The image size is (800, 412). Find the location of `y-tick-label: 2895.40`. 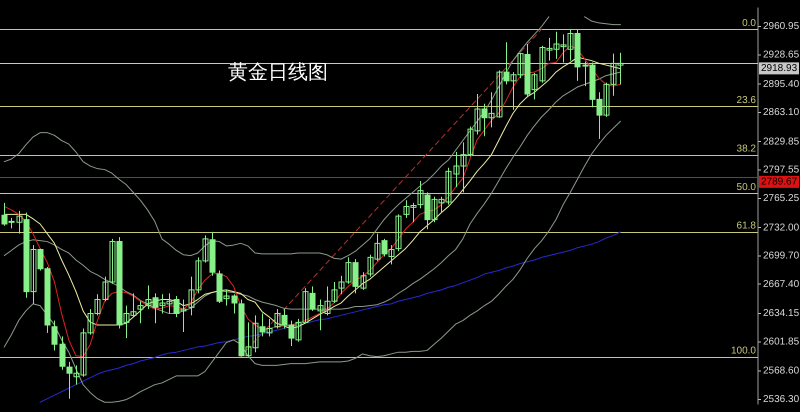

y-tick-label: 2895.40 is located at coordinates (781, 84).